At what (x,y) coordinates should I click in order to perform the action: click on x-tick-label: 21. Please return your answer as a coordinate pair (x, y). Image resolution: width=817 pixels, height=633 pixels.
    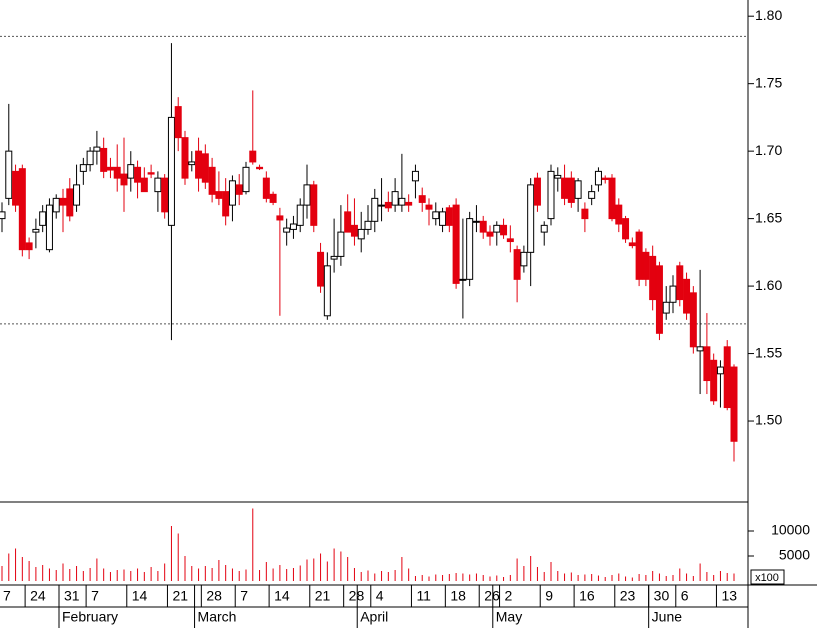
    Looking at the image, I should click on (323, 596).